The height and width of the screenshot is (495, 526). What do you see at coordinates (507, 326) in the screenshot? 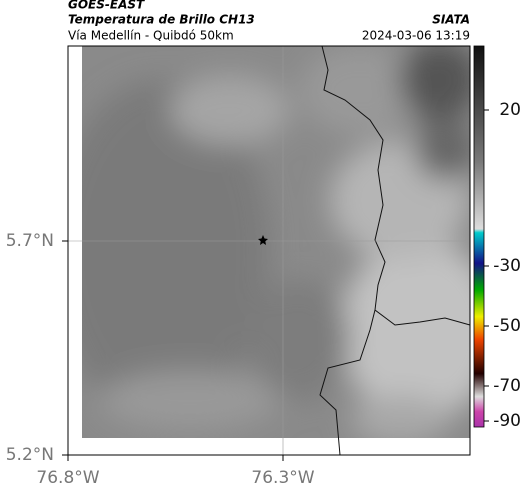
I see `colorbar-label: -50` at bounding box center [507, 326].